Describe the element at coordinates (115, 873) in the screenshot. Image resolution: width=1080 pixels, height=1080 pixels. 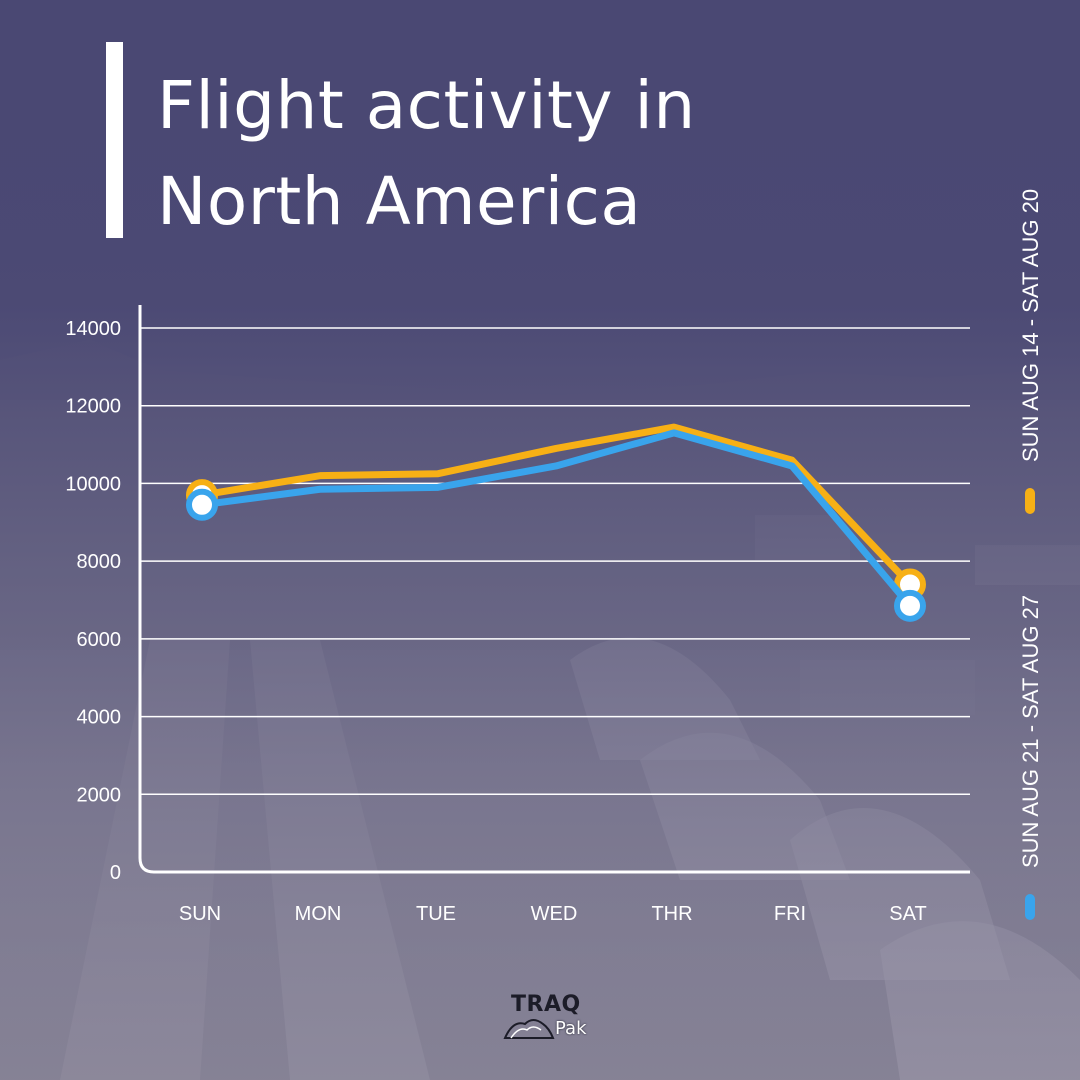
I see `y-tick-label: 0` at that location.